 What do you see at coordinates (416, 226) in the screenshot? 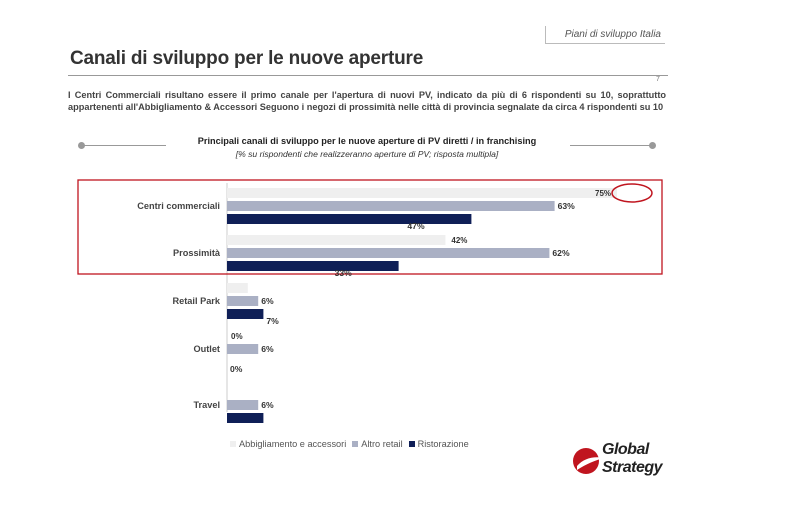
I see `data-label: 47%` at bounding box center [416, 226].